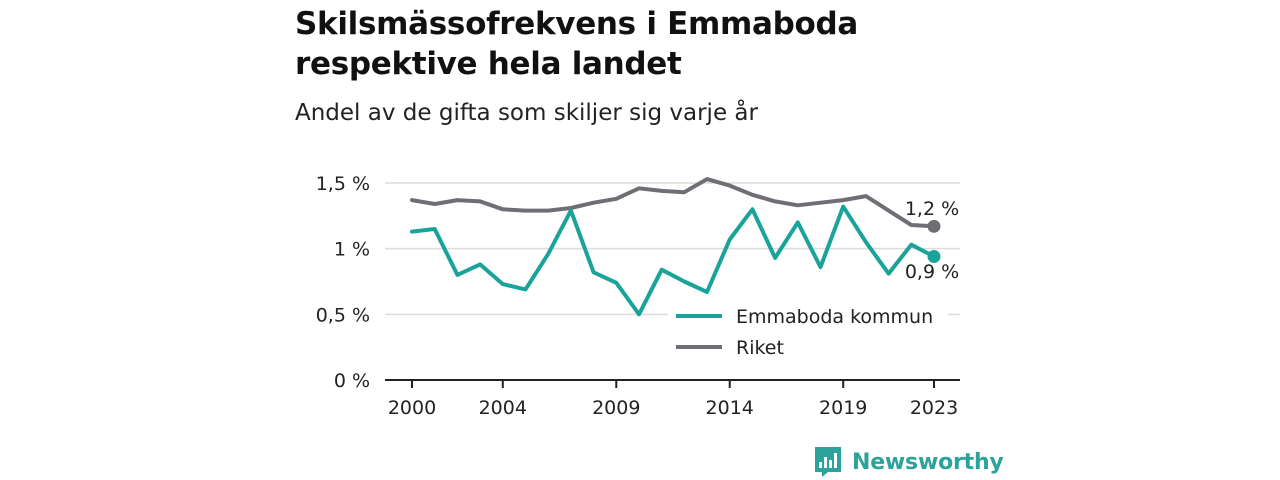  I want to click on brand-name: Newsworthy, so click(928, 462).